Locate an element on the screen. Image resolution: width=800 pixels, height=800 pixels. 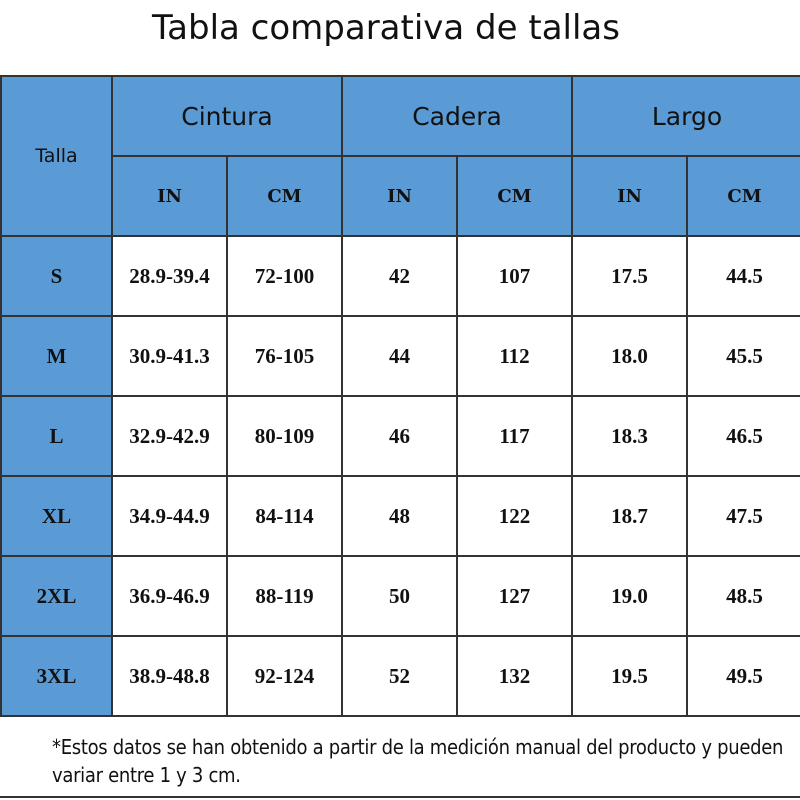
table-row: L 32.9-42.9 80-109 46 117 18.3 46.5 is located at coordinates (400, 436).